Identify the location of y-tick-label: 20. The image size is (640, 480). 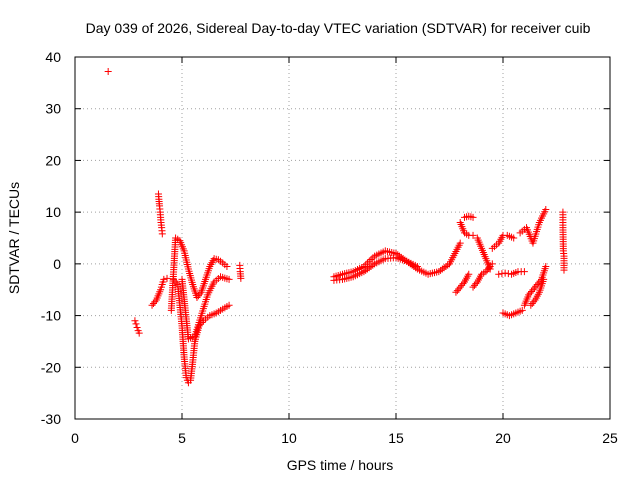
(53, 160).